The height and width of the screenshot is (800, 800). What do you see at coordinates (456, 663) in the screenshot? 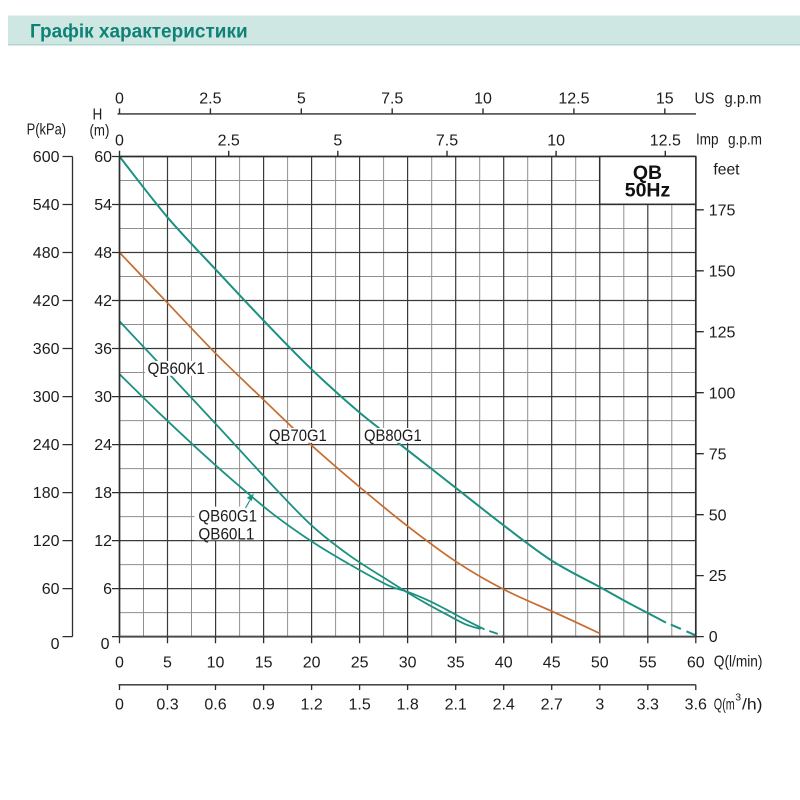
I see `svg-text: 35` at bounding box center [456, 663].